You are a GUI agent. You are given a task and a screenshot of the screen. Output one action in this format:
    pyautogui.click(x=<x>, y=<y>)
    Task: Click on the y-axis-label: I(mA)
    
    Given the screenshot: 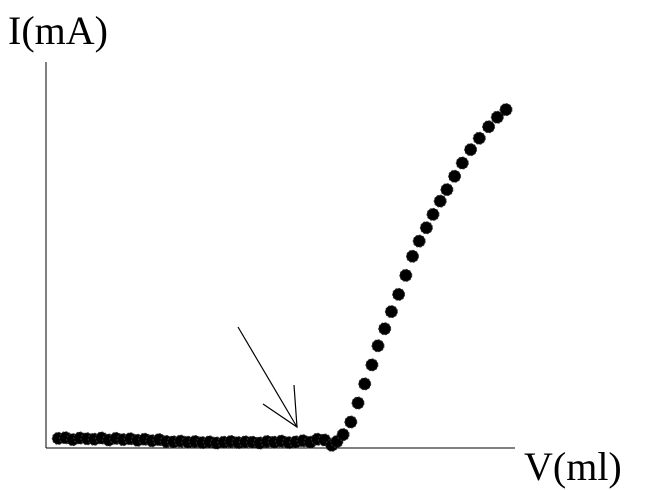 What is the action you would take?
    pyautogui.click(x=58, y=30)
    